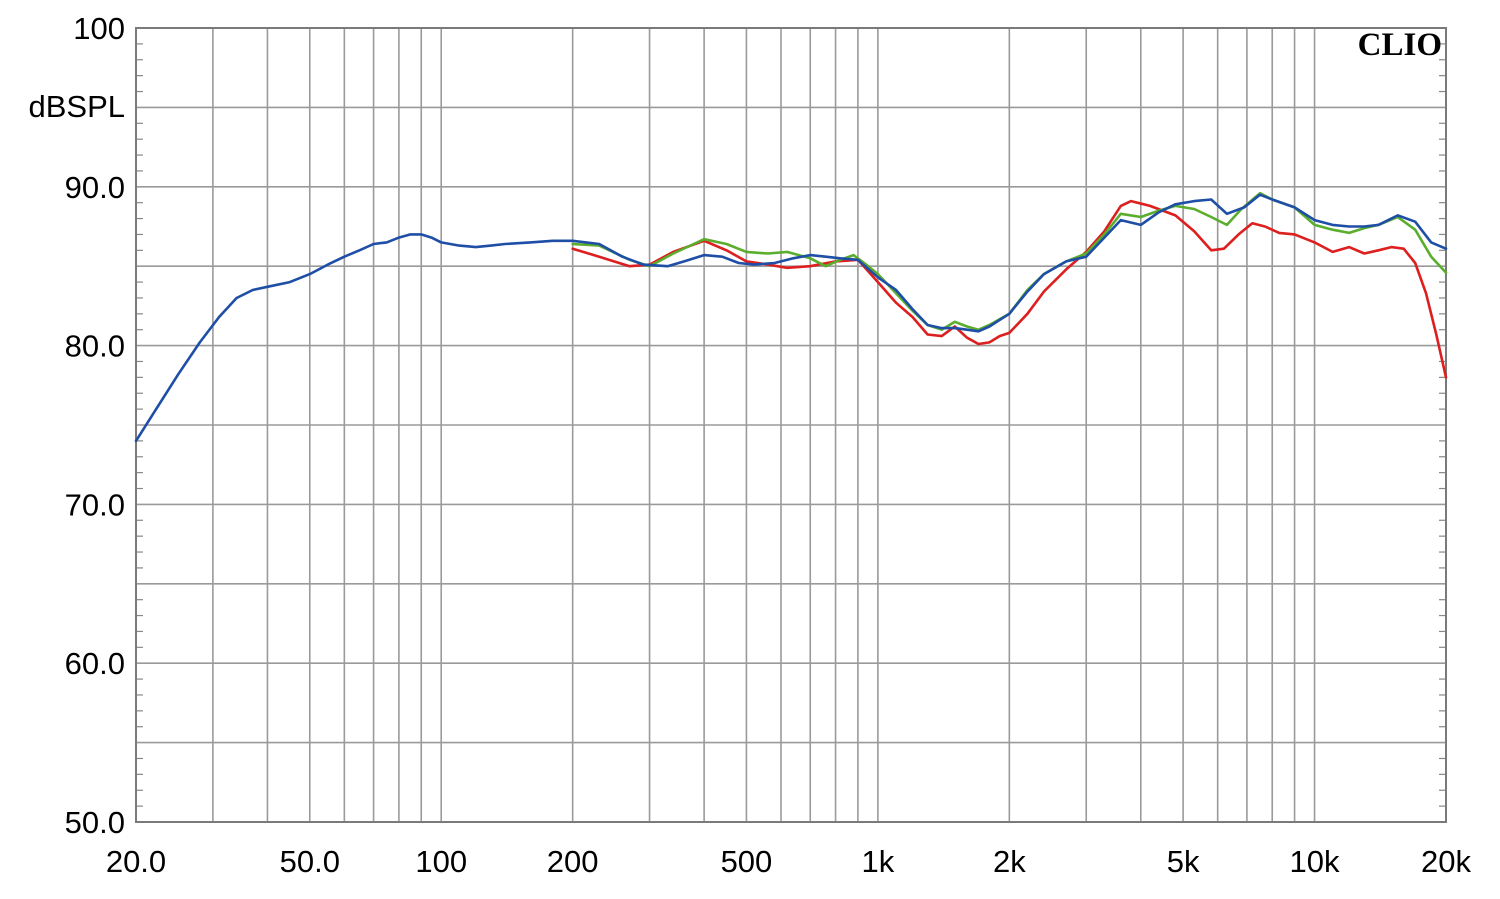  I want to click on x-tick-label: 20k, so click(1446, 861).